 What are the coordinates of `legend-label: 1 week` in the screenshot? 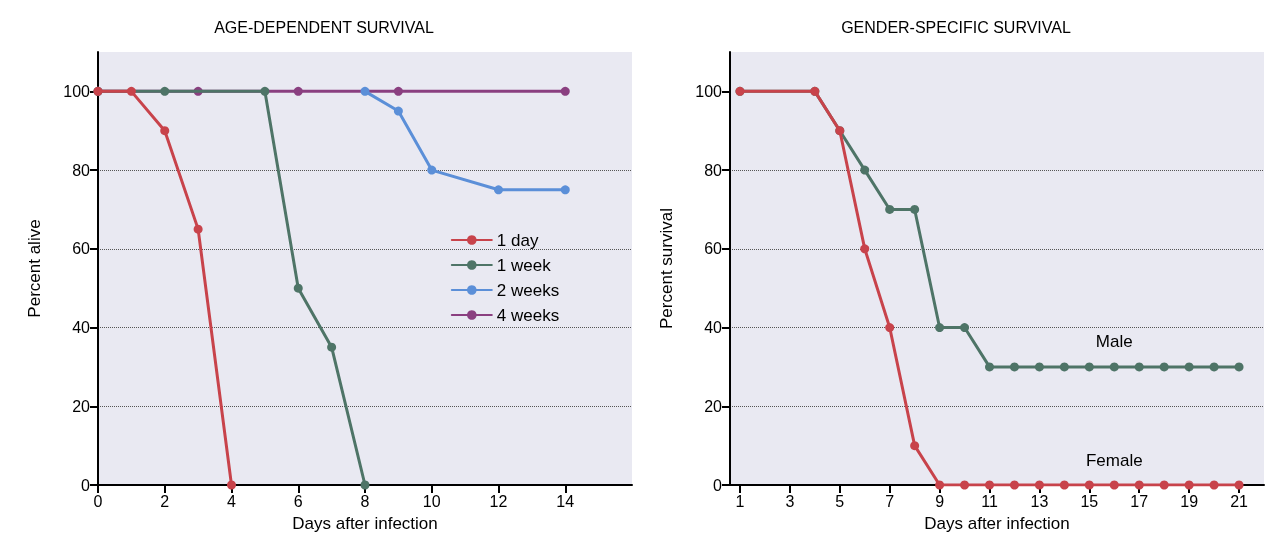 It's located at (524, 265).